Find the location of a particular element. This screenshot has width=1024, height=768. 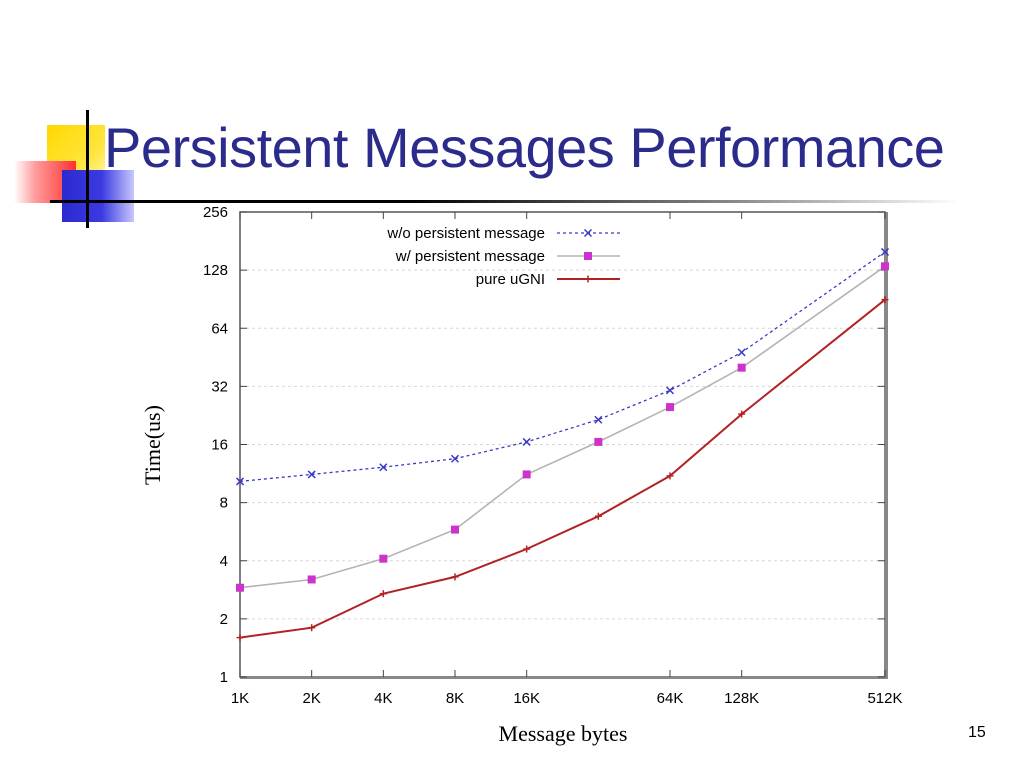

legend-label: pure uGNI is located at coordinates (510, 279).